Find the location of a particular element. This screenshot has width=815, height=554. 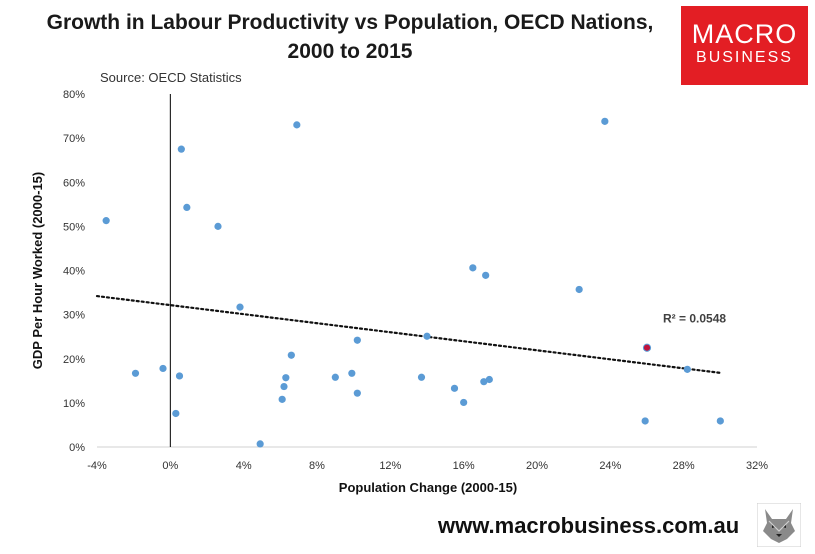

y-tick-label: 0% is located at coordinates (77, 448).